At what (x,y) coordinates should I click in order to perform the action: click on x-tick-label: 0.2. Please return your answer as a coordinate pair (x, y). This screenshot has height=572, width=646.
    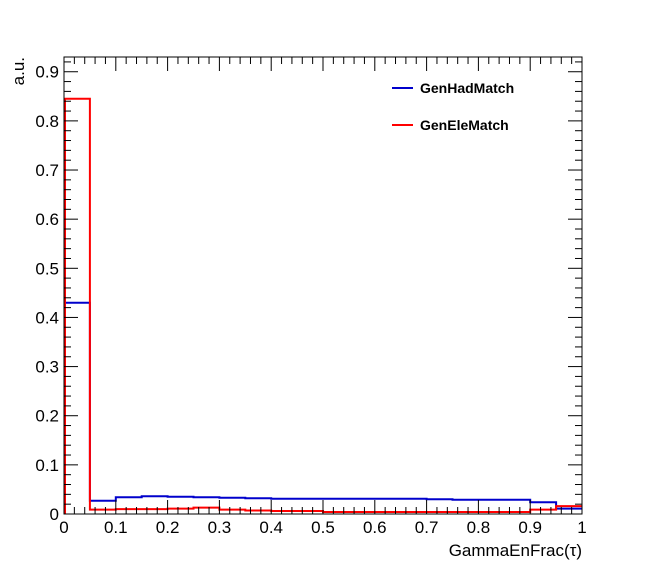
    Looking at the image, I should click on (168, 527).